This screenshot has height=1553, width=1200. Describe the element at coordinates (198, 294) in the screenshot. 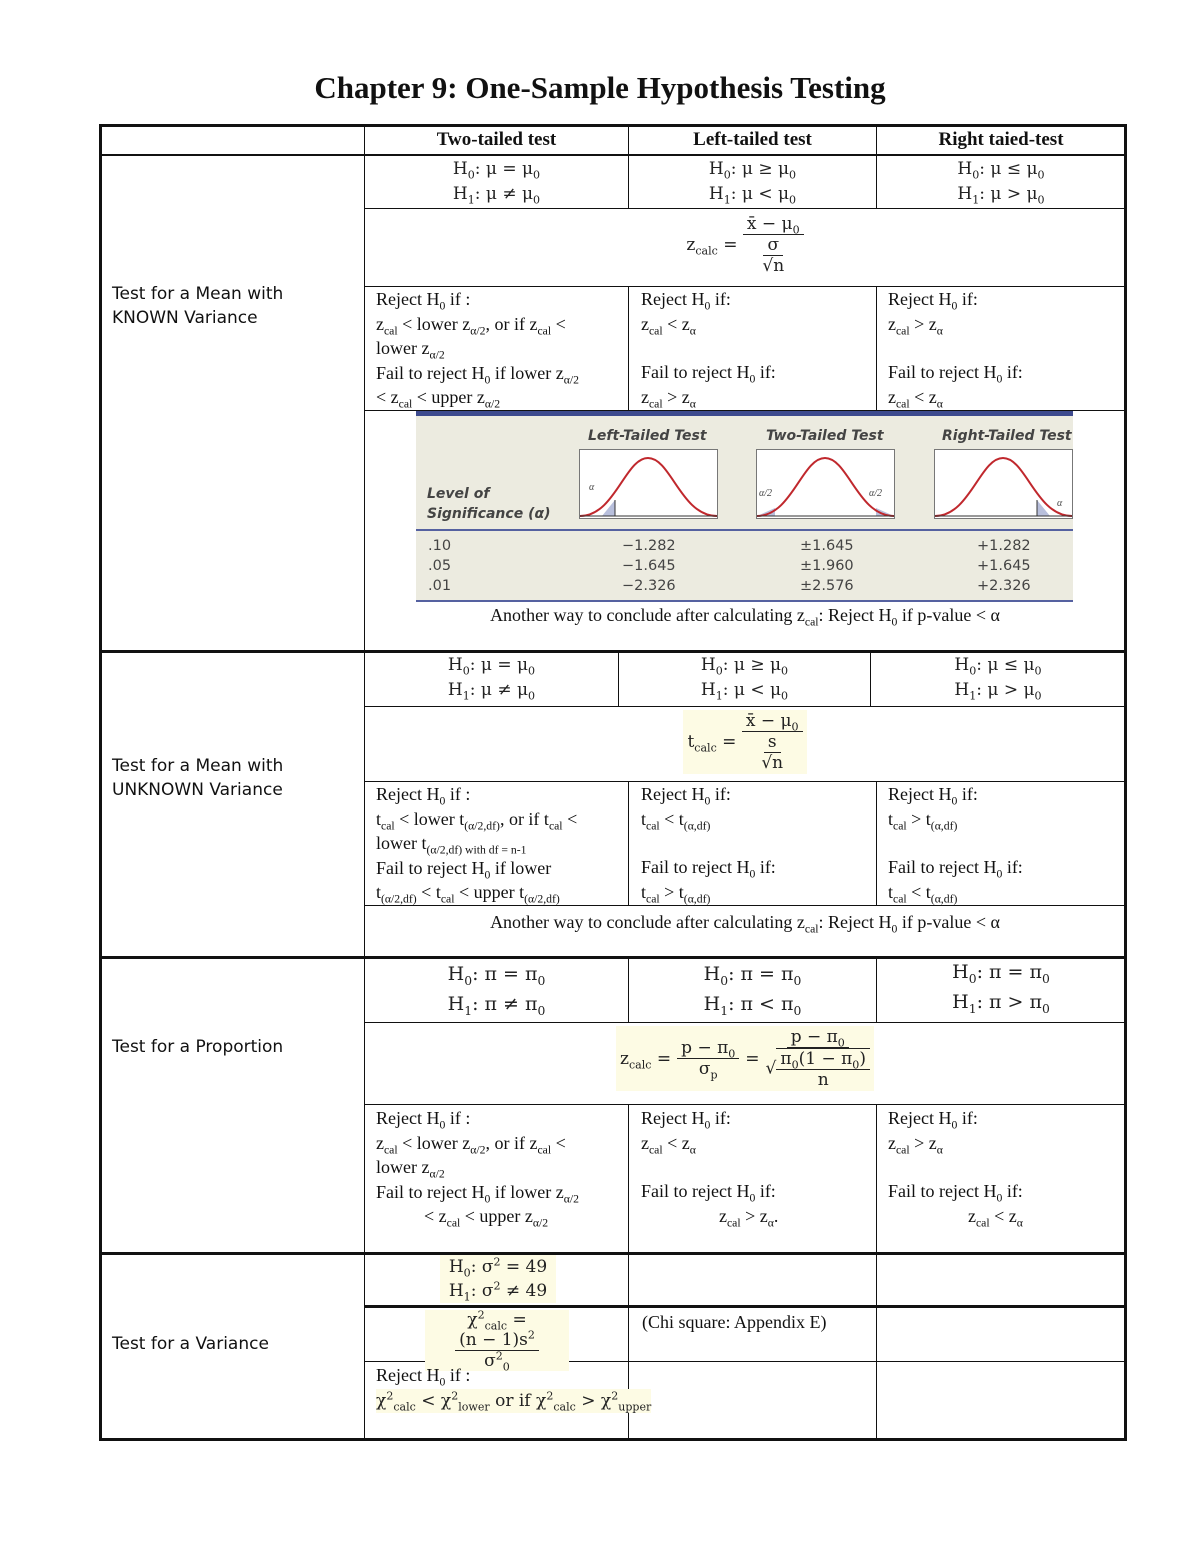

I see `label-line: Test for a Mean with` at that location.